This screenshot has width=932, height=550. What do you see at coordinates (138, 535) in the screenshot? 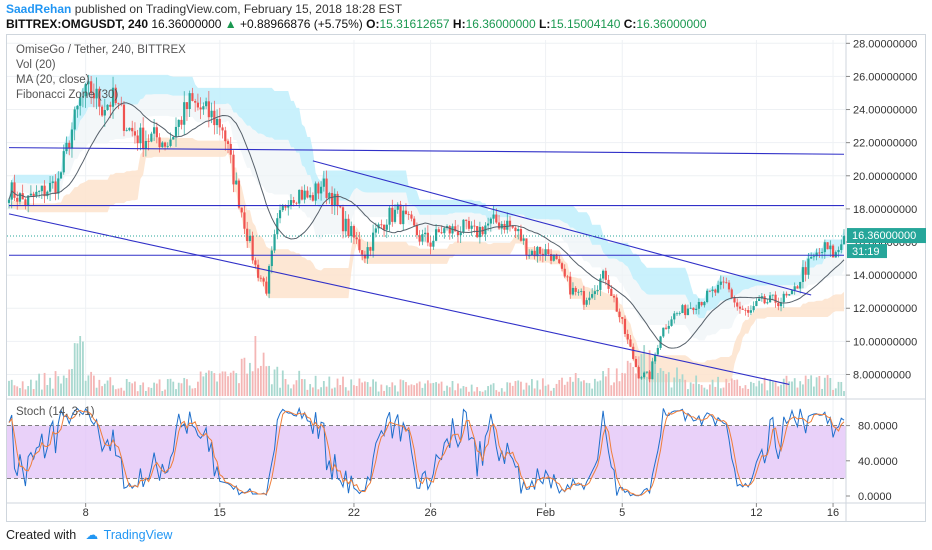
I see `tradingview-brand: TradingView` at bounding box center [138, 535].